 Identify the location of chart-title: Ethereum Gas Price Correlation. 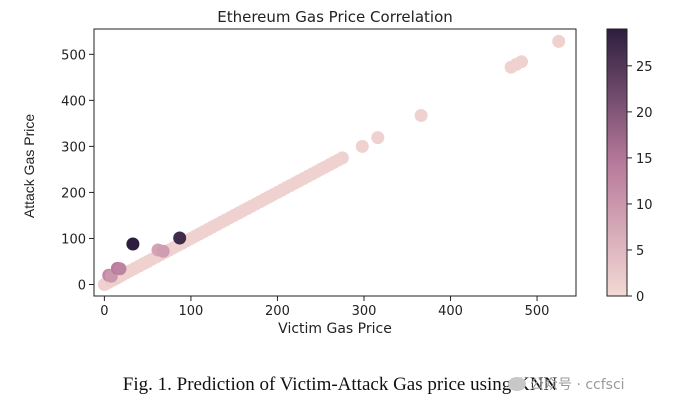
(335, 17).